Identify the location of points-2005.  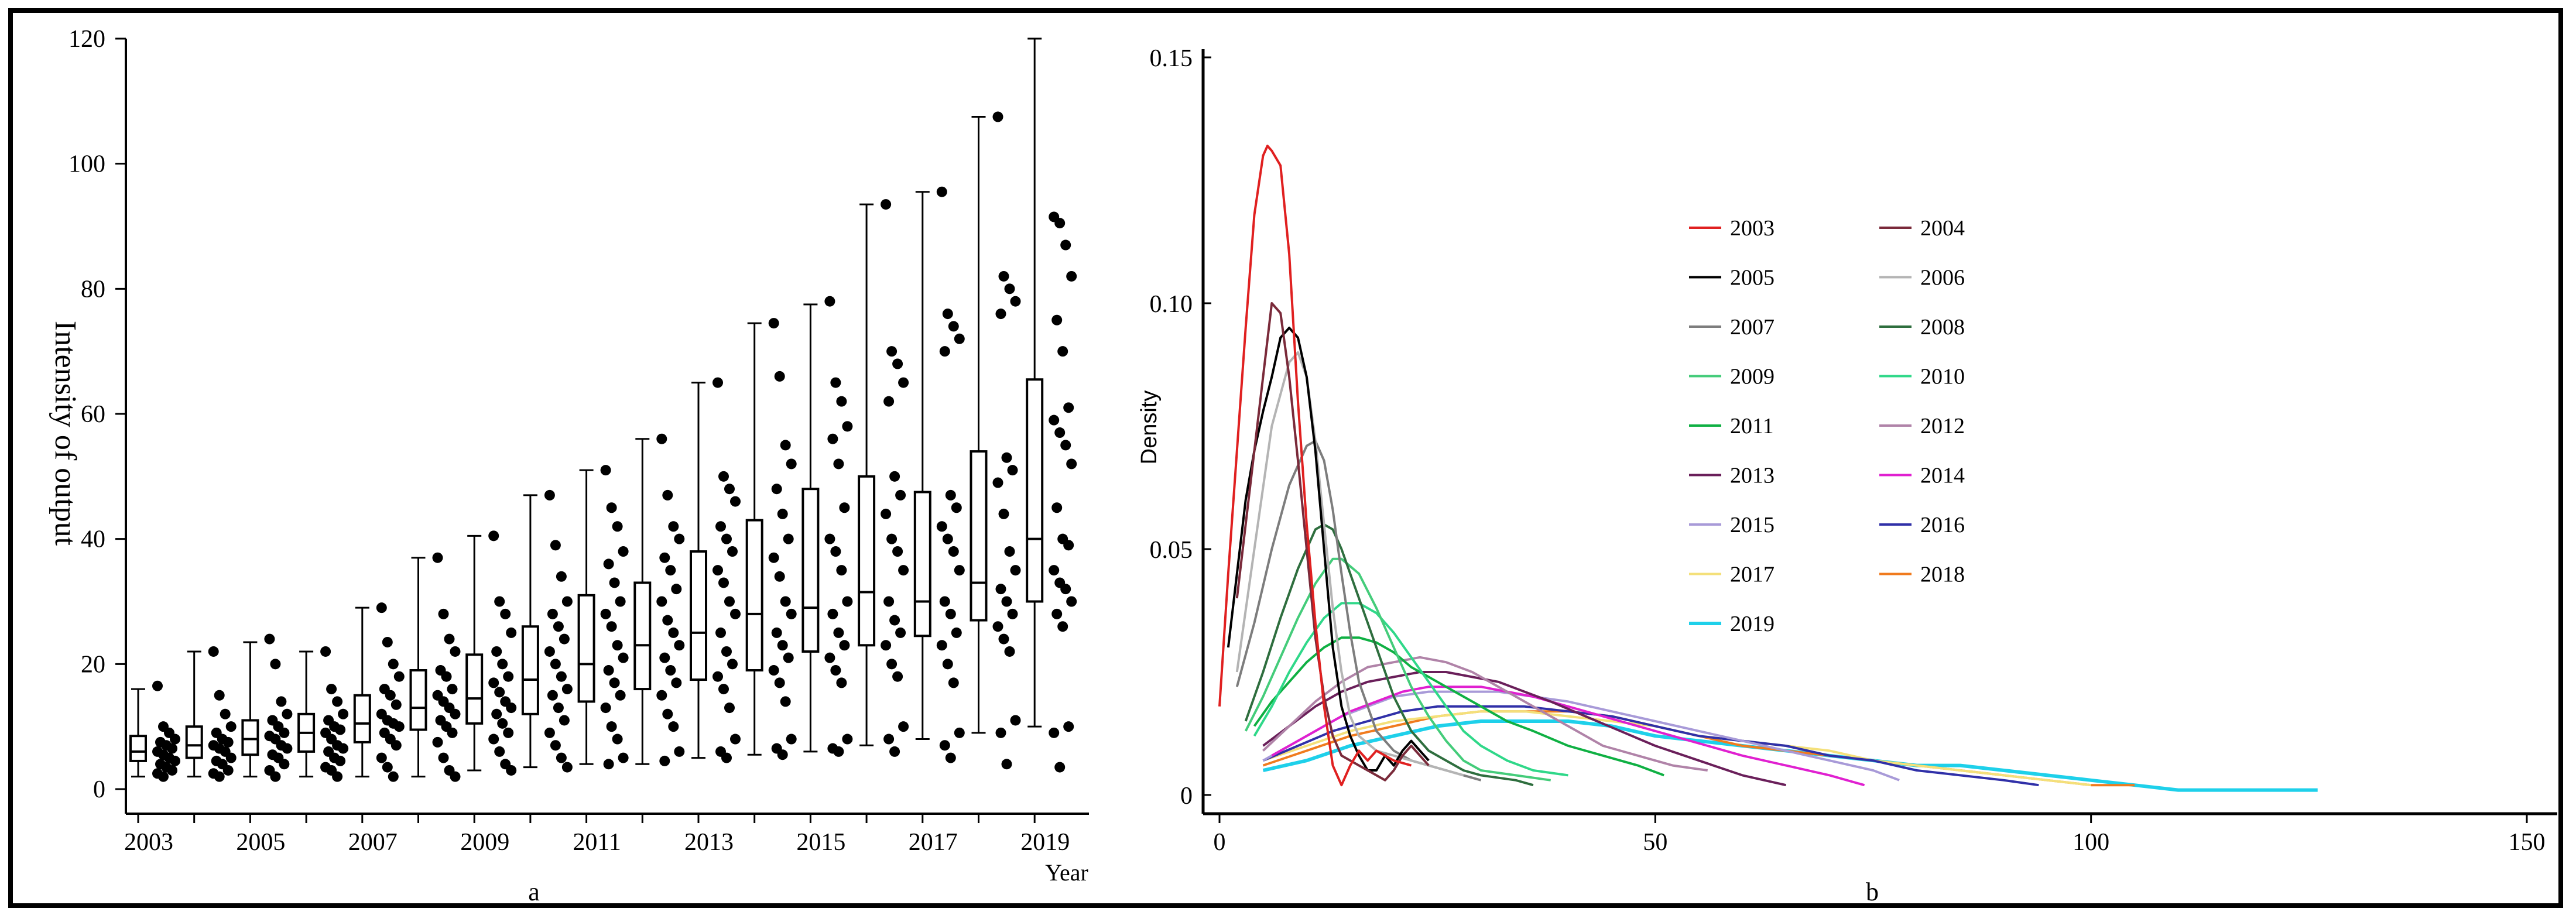
(278, 707).